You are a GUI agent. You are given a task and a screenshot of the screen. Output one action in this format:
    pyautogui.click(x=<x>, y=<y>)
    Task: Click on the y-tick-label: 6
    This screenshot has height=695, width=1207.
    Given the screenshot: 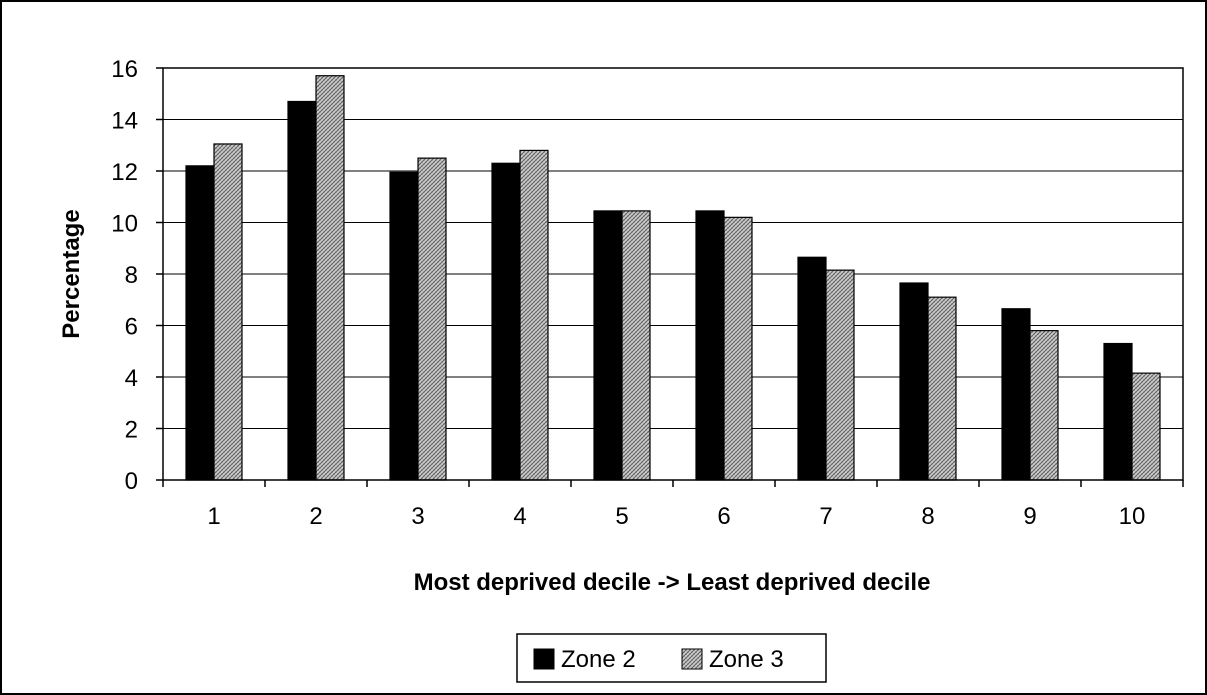 What is the action you would take?
    pyautogui.click(x=131, y=327)
    